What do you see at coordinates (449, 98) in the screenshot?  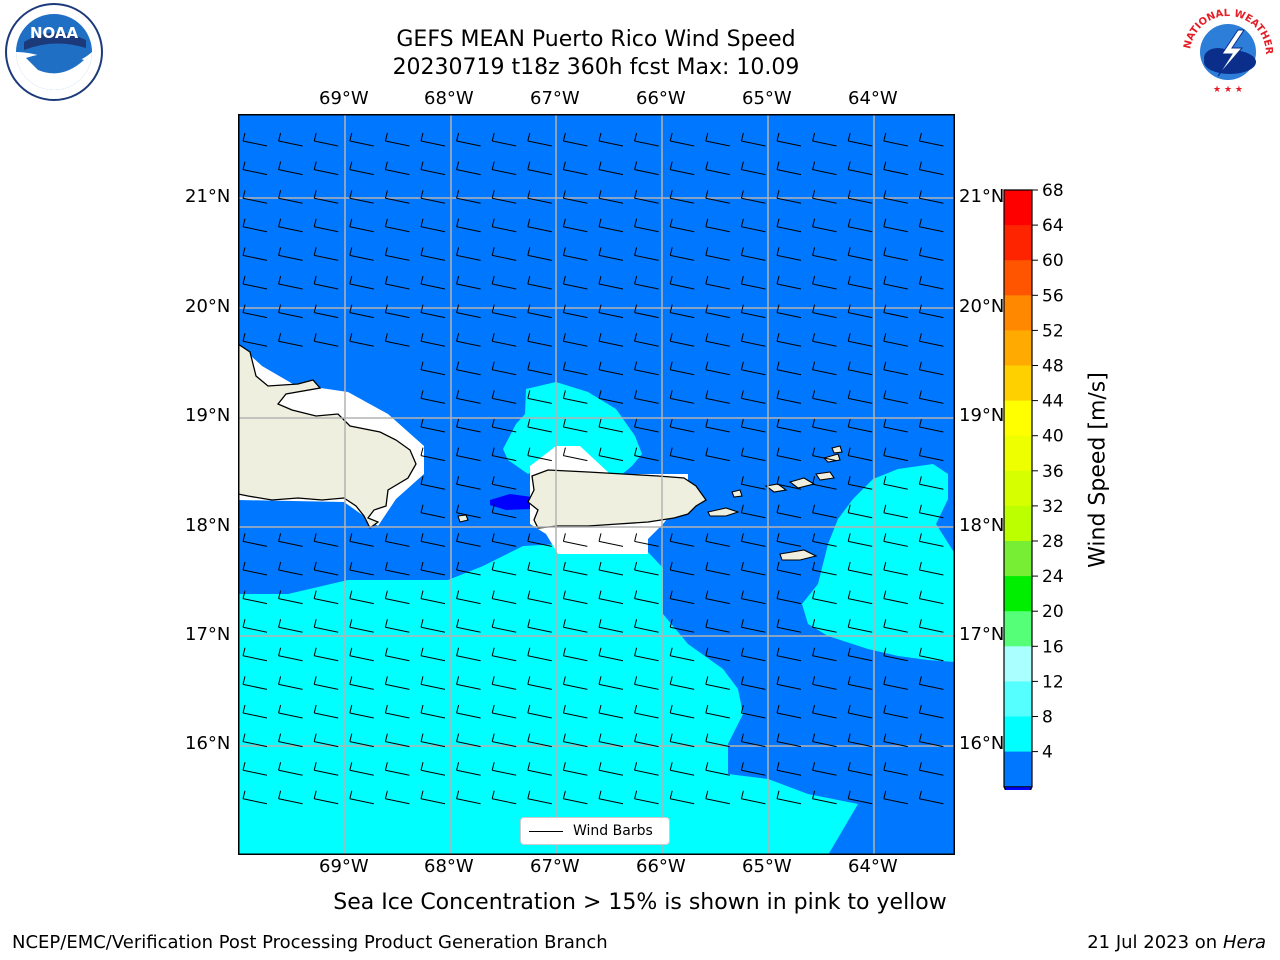 I see `lon-label-top: 68°W` at bounding box center [449, 98].